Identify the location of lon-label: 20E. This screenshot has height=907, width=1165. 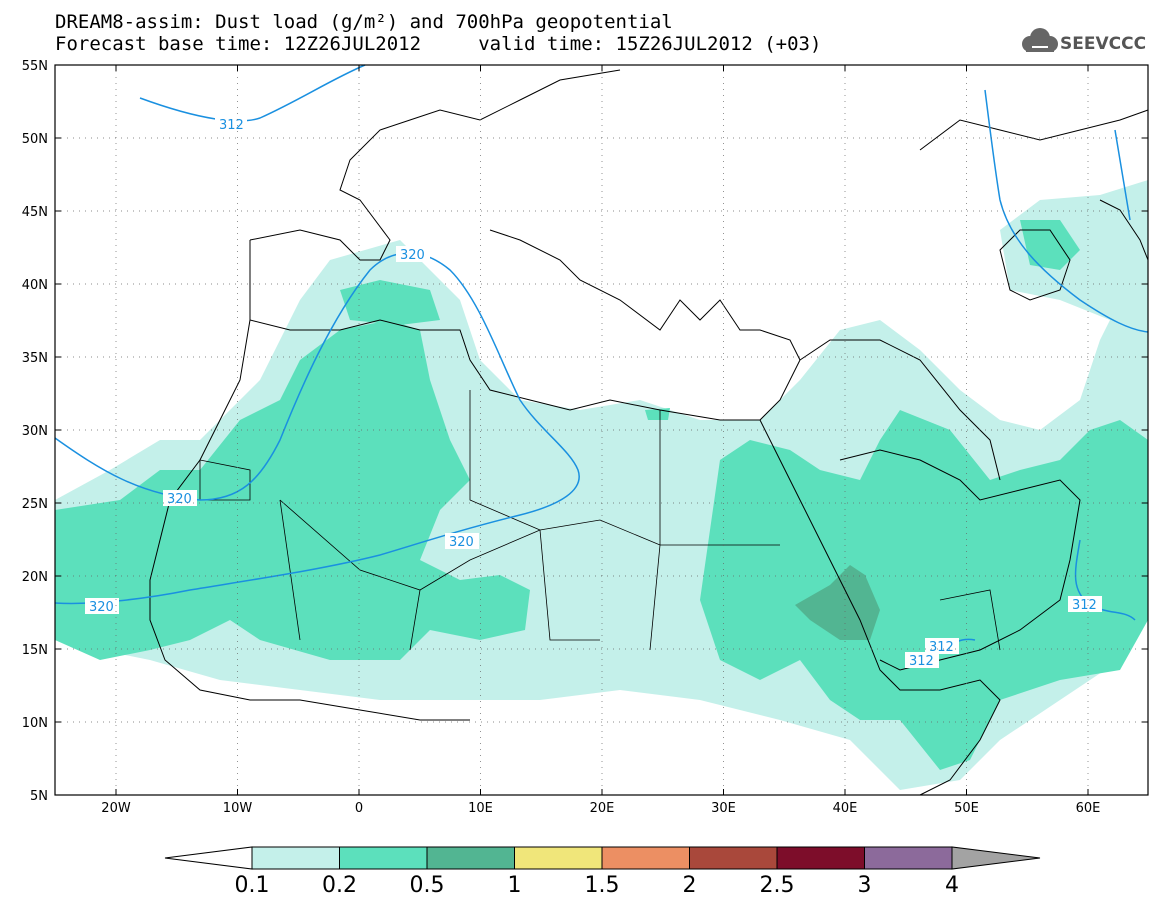
(602, 808).